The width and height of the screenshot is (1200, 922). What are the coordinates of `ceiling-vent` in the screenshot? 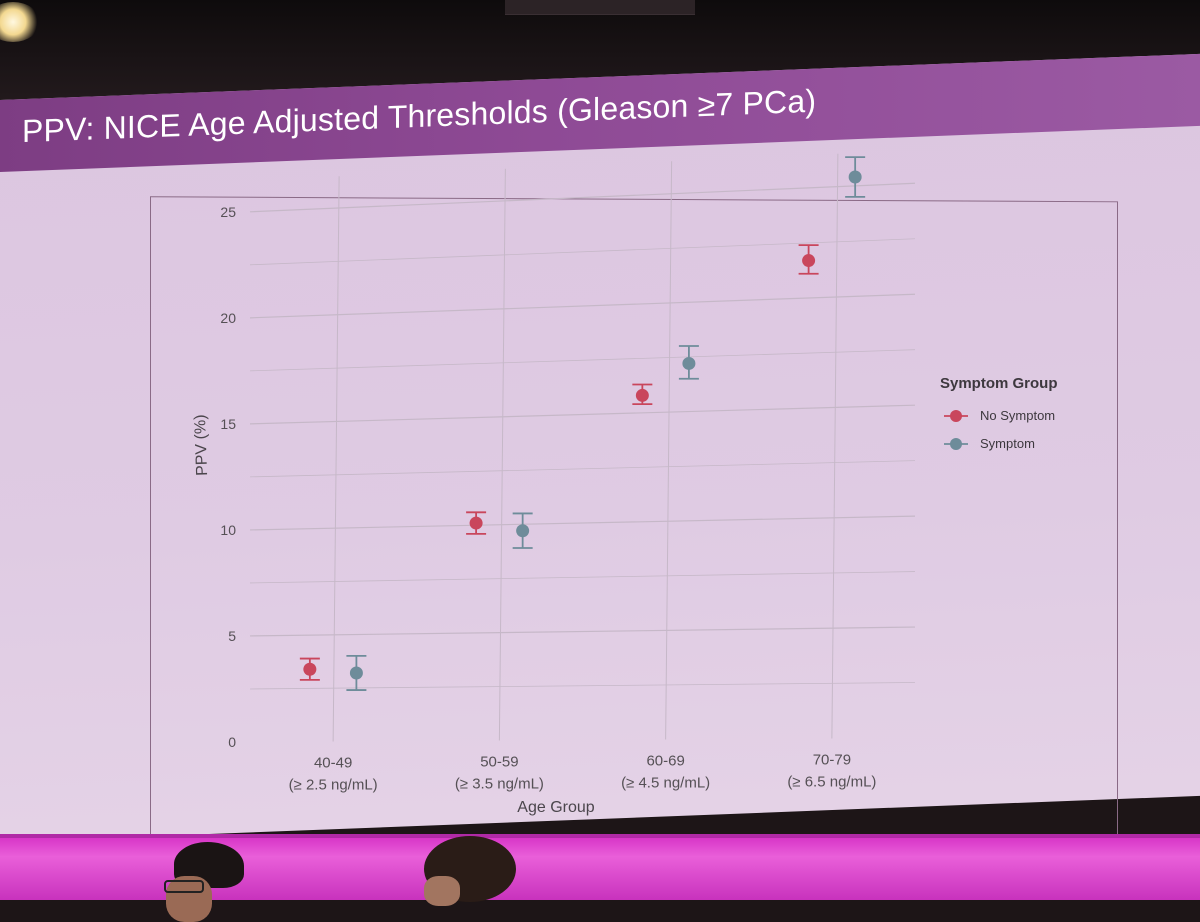 It's located at (600, 7).